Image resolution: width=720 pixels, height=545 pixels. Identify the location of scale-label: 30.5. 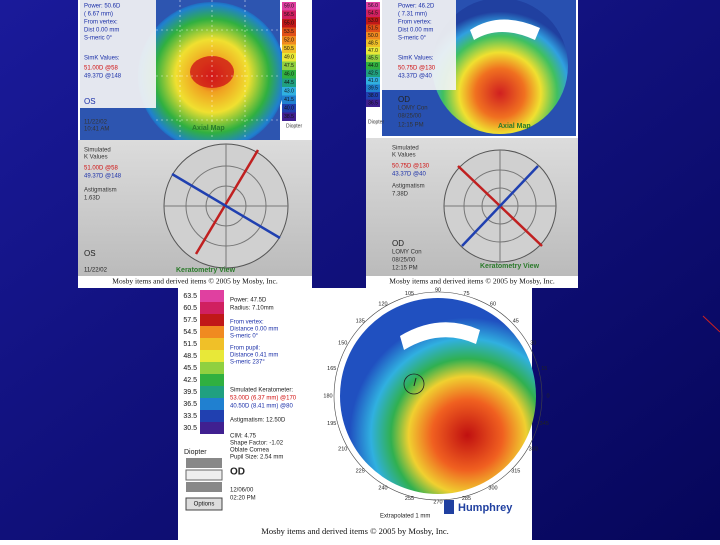
(190, 428).